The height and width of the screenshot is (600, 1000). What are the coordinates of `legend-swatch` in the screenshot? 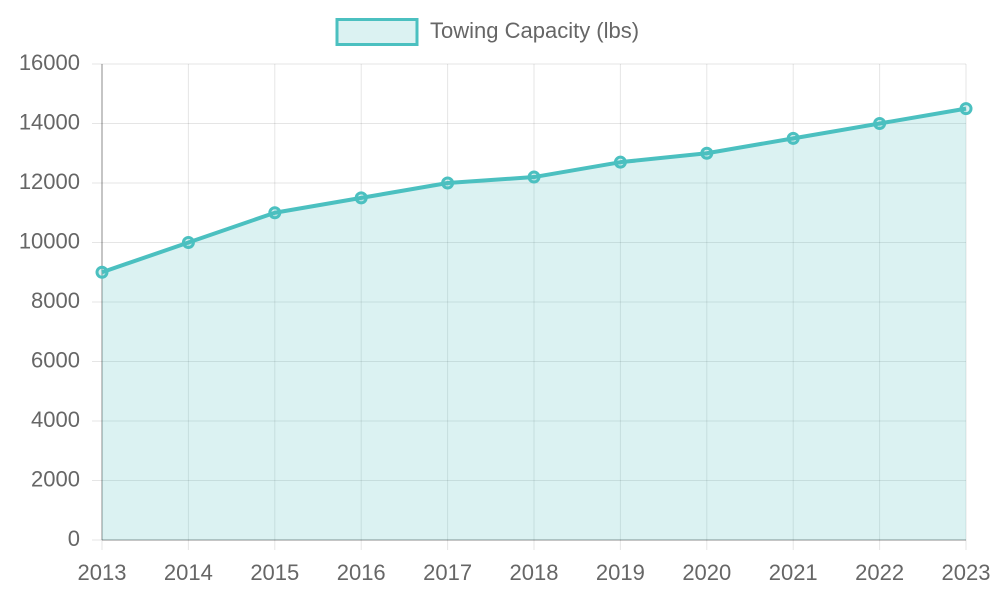 It's located at (377, 32).